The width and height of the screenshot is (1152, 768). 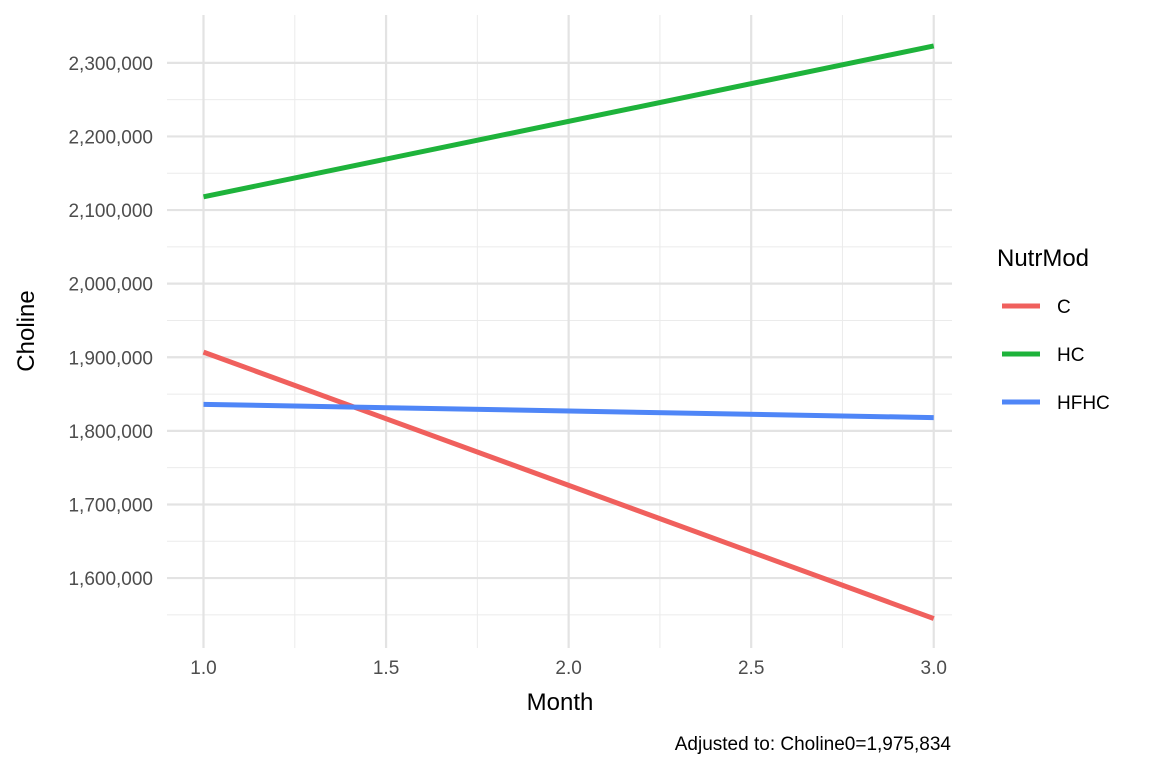 I want to click on series-line-hc, so click(x=569, y=121).